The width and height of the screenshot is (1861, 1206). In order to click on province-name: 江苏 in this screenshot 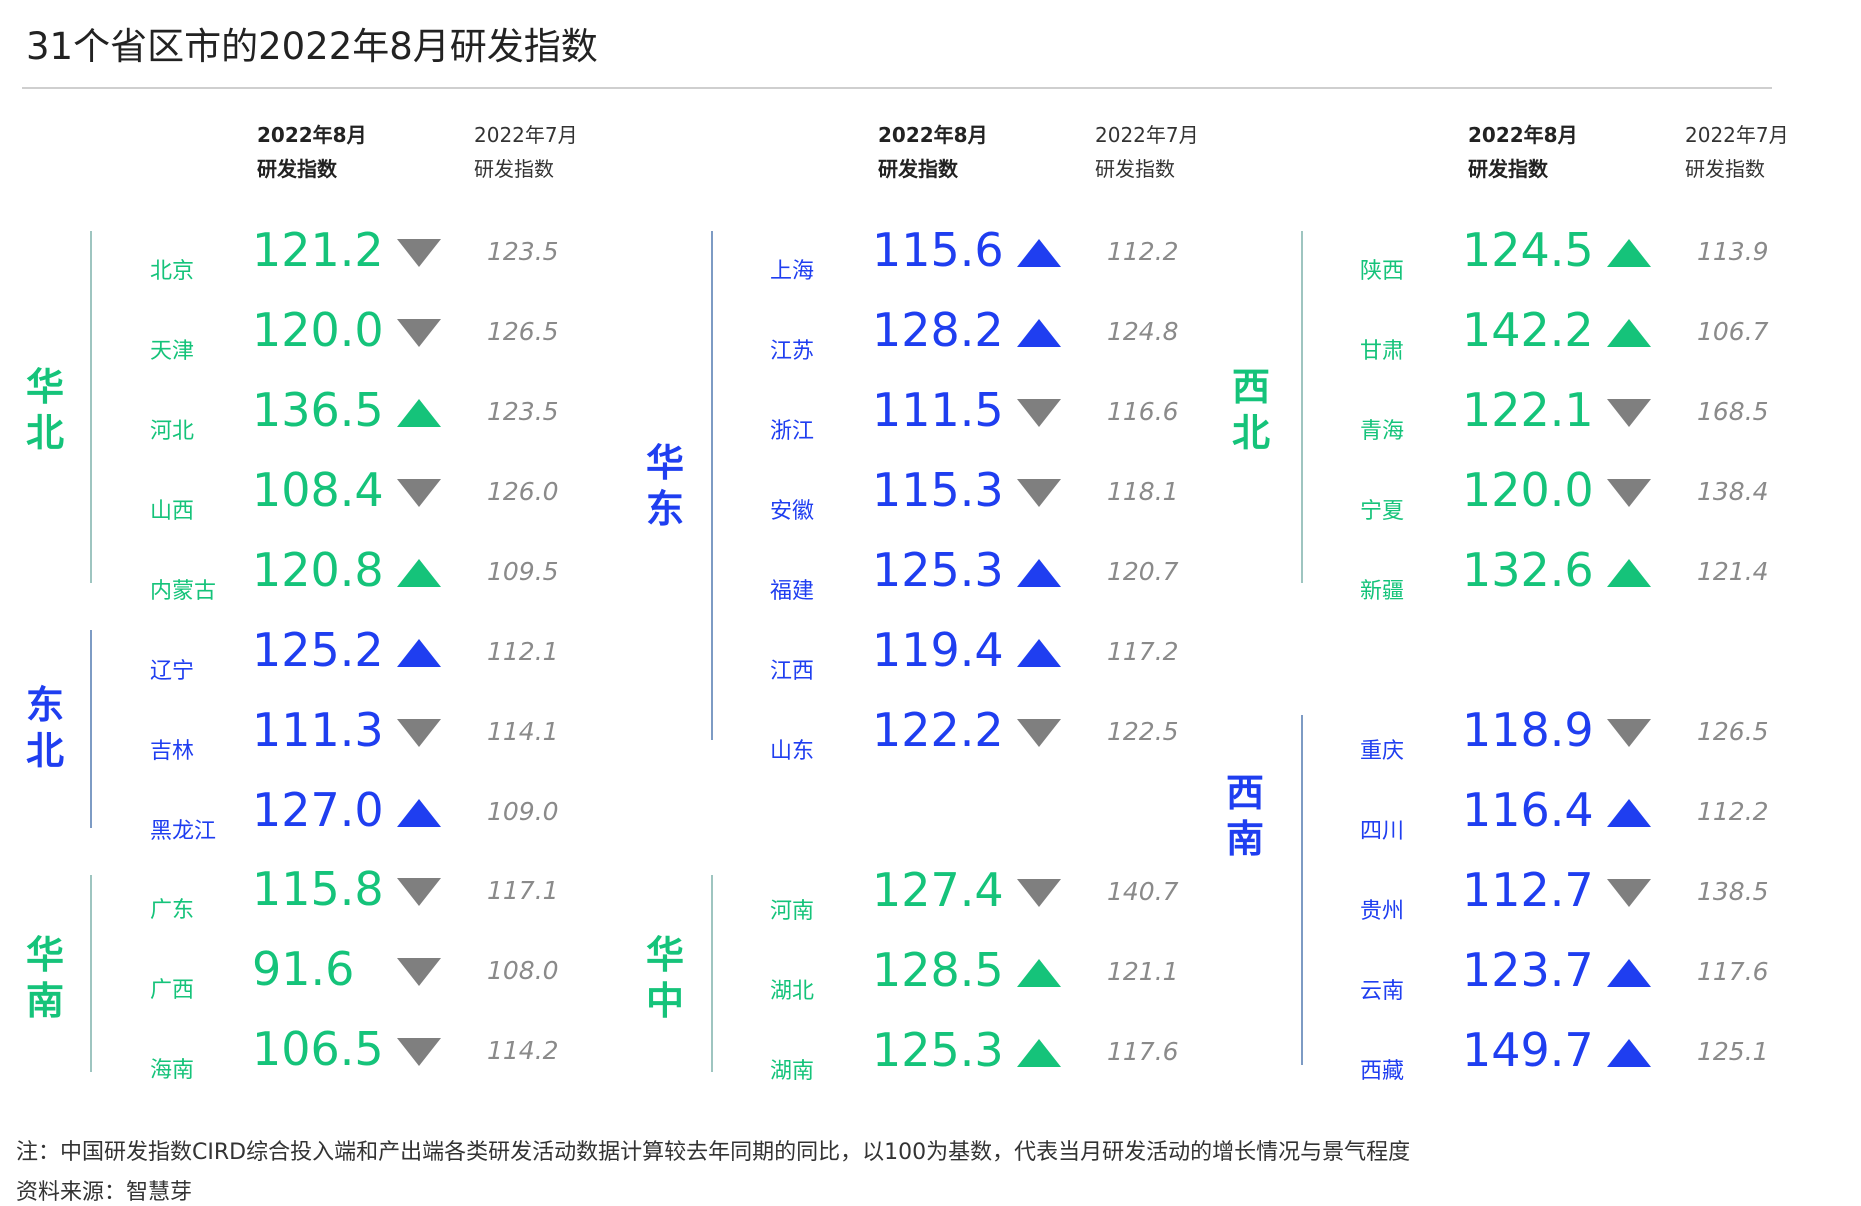, I will do `click(792, 351)`.